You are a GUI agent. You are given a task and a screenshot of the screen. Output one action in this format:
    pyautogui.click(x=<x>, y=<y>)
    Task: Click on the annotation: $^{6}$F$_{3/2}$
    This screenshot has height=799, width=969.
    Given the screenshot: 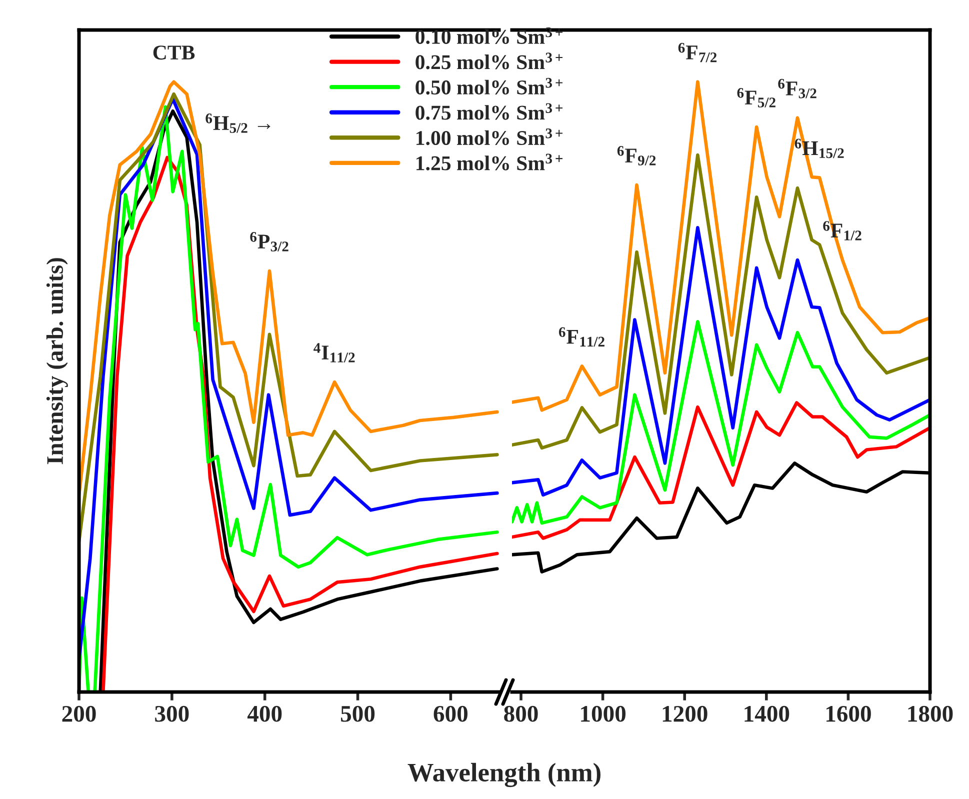 What is the action you would take?
    pyautogui.click(x=797, y=88)
    